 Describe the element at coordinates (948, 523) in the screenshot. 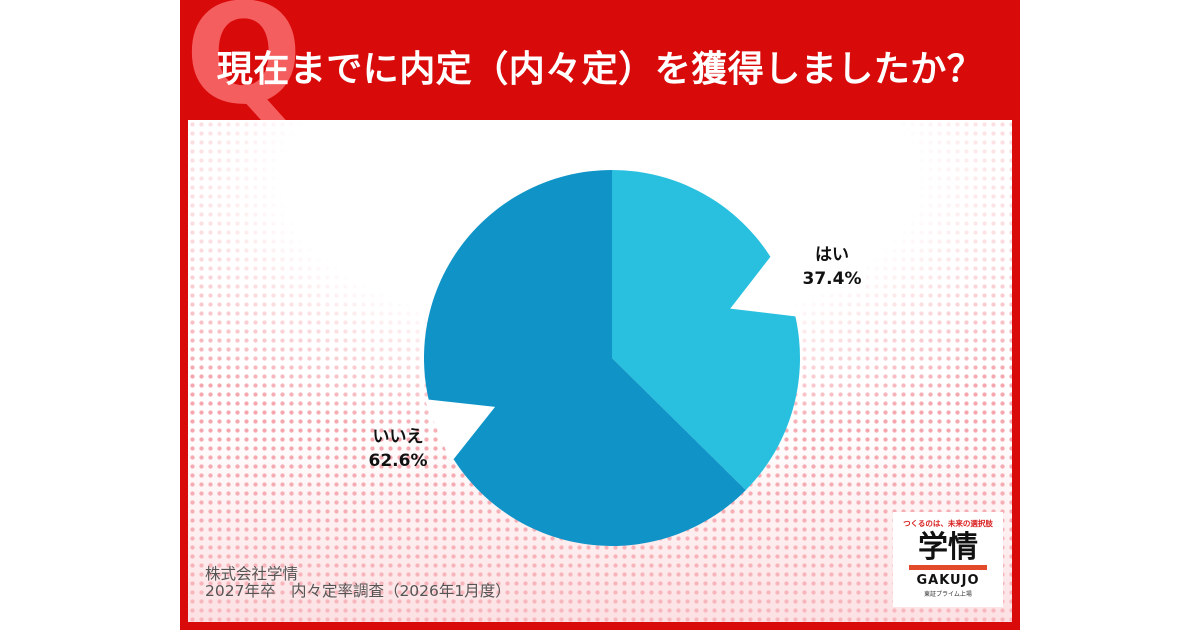

I see `logo-tagline: つくるのは、未来の選択肢` at that location.